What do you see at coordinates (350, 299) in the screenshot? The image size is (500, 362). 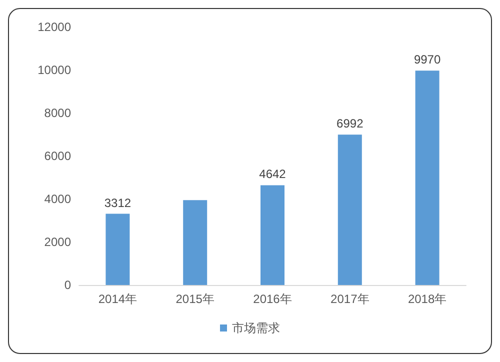 I see `x-tick-label: 2017年` at bounding box center [350, 299].